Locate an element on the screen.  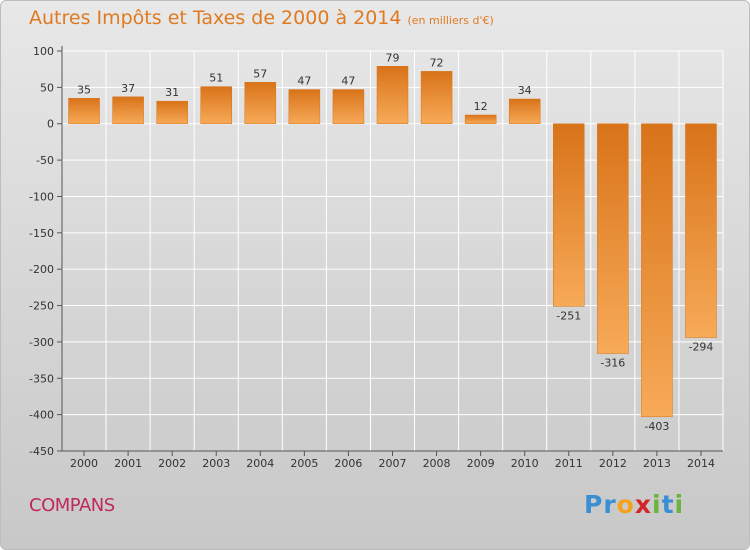
y-tick-label: 100 is located at coordinates (43, 51).